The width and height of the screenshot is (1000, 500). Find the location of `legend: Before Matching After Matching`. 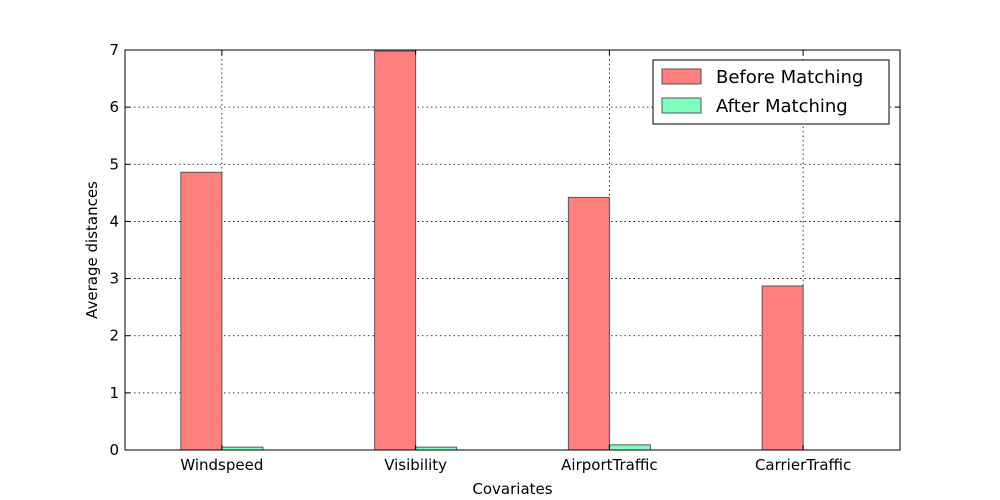

legend: Before Matching After Matching is located at coordinates (771, 92).